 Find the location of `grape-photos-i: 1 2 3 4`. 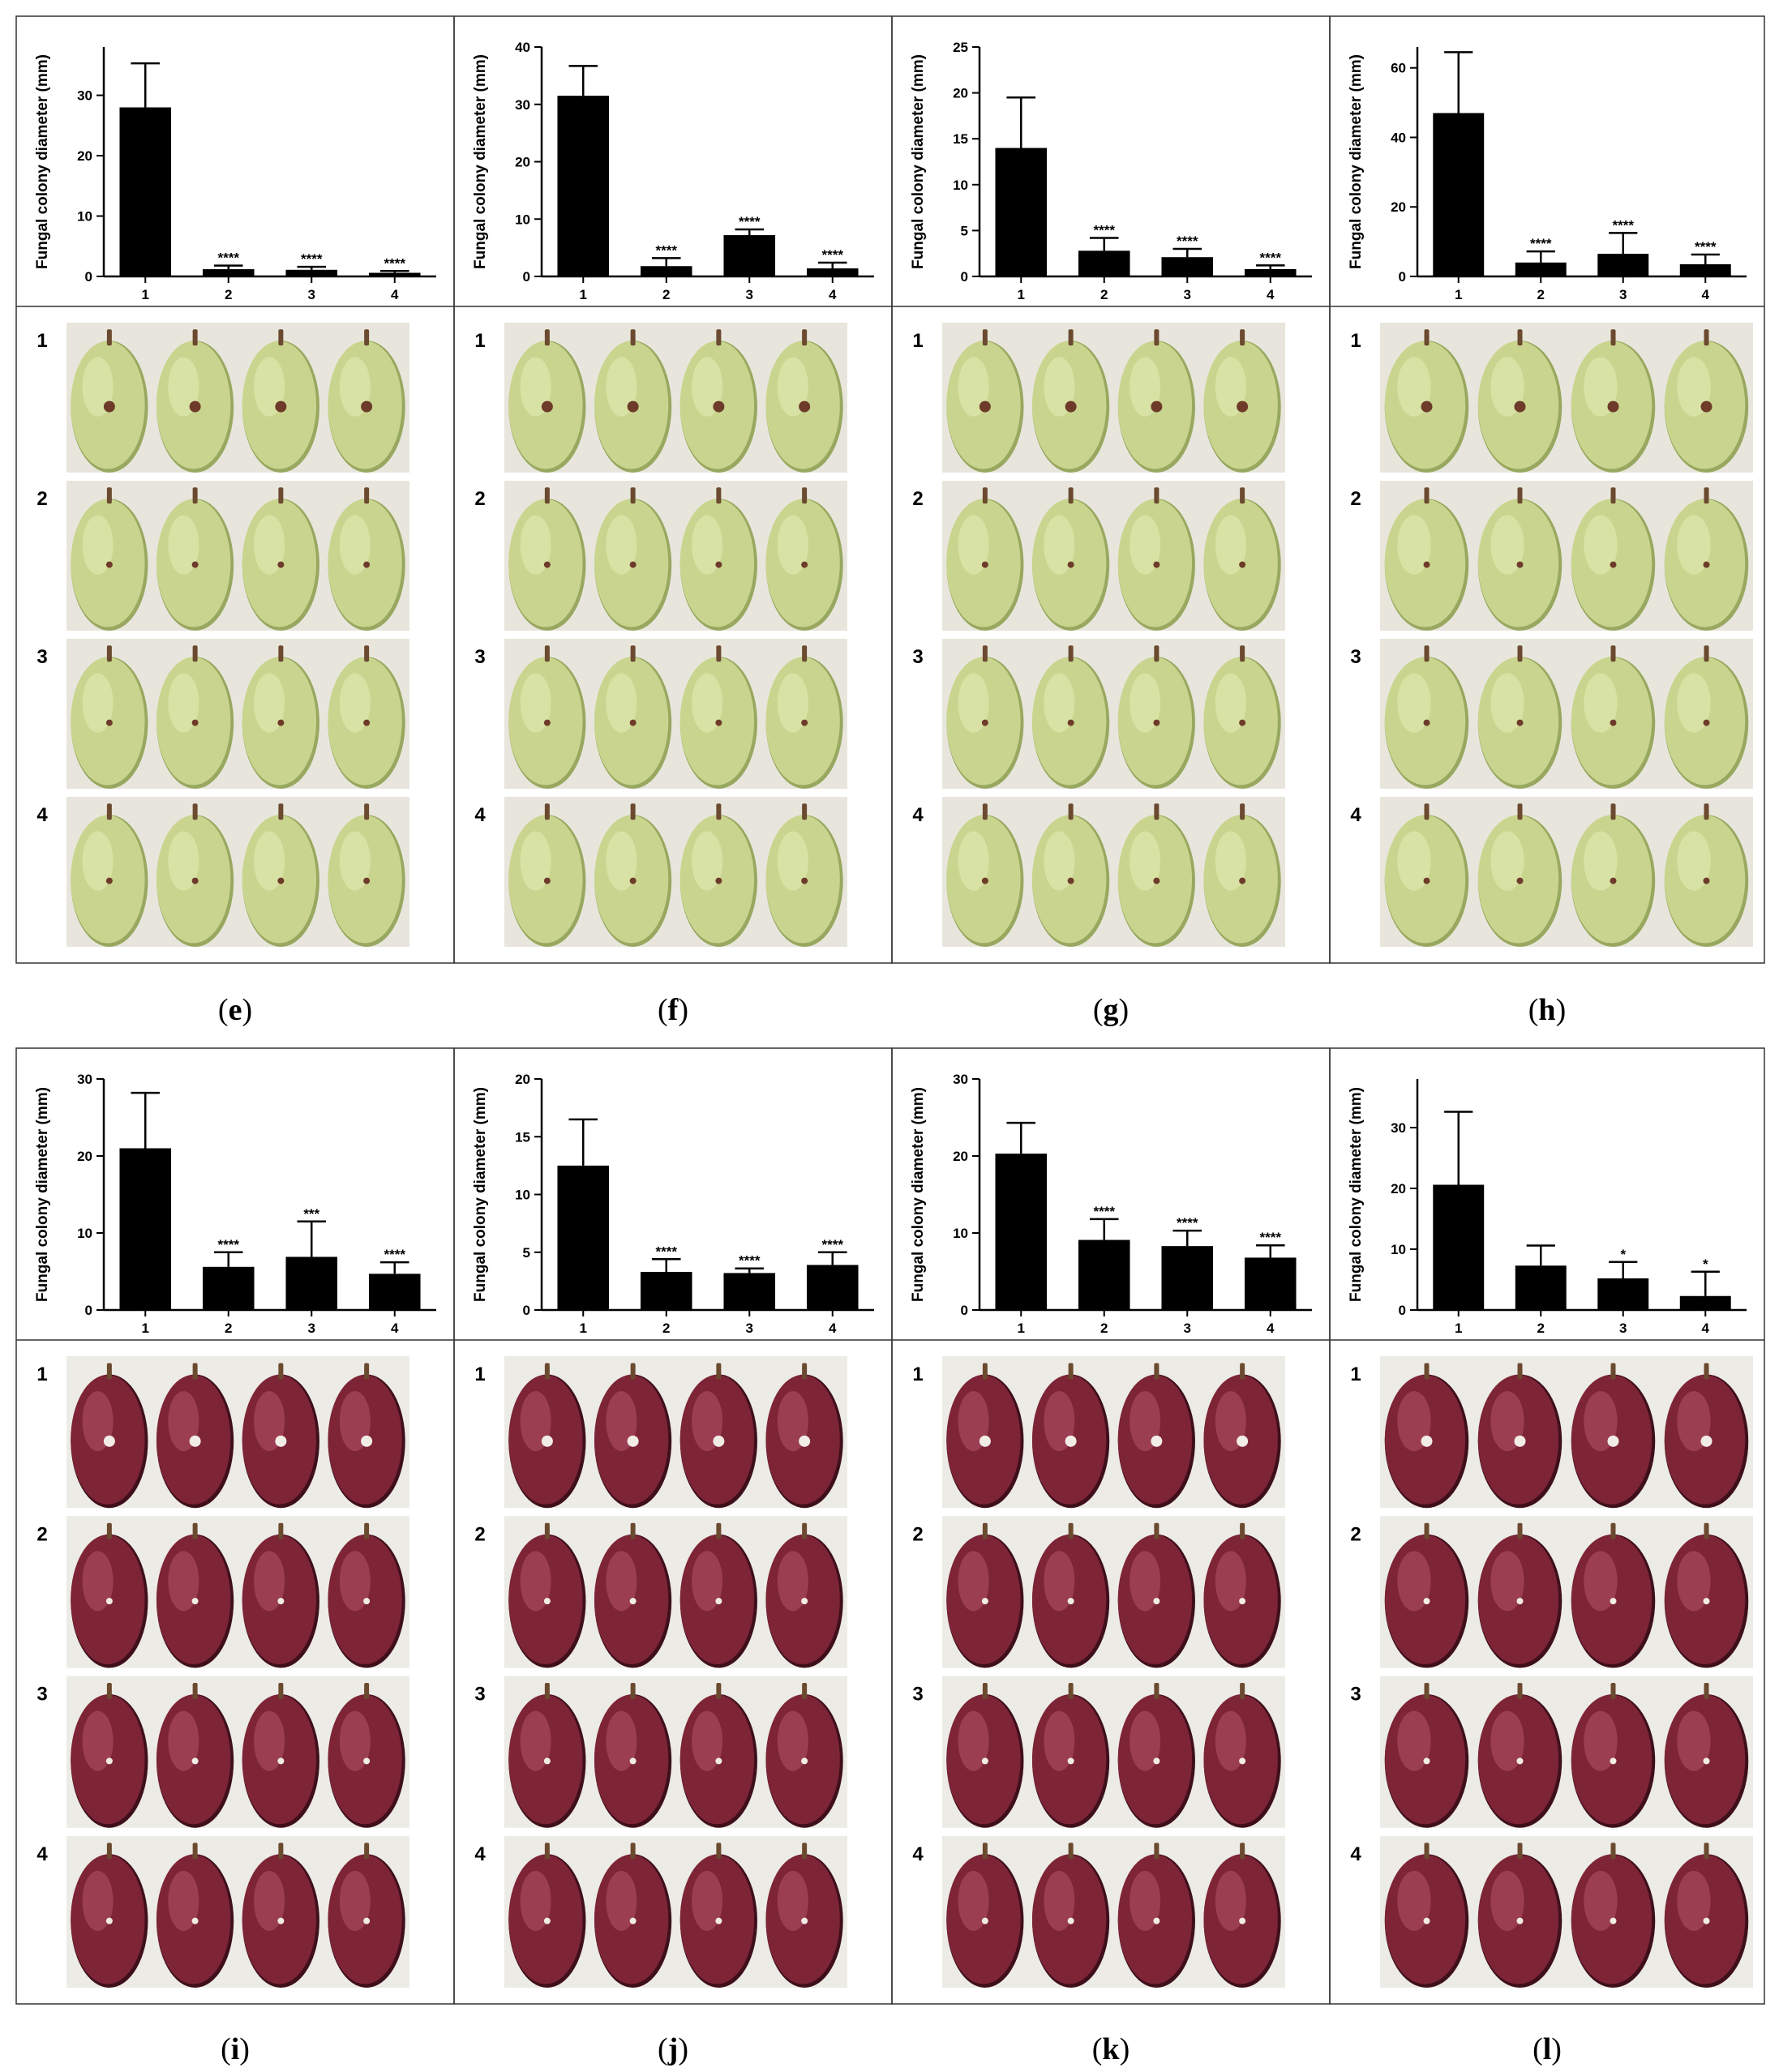

grape-photos-i: 1 2 3 4 is located at coordinates (222, 1673).